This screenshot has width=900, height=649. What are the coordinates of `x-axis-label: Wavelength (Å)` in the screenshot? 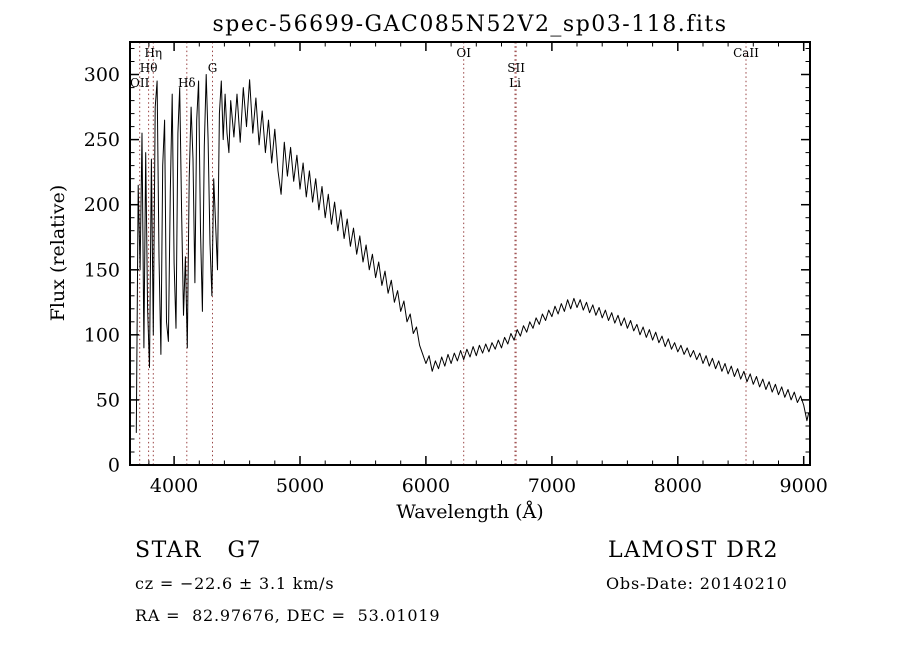 It's located at (469, 512).